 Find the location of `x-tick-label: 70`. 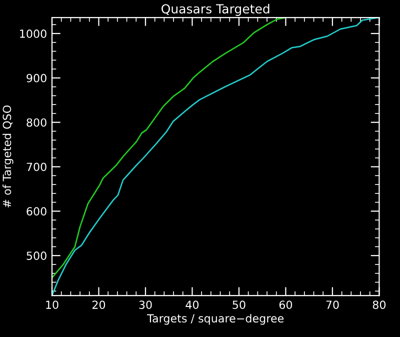

x-tick-label: 70 is located at coordinates (332, 305).